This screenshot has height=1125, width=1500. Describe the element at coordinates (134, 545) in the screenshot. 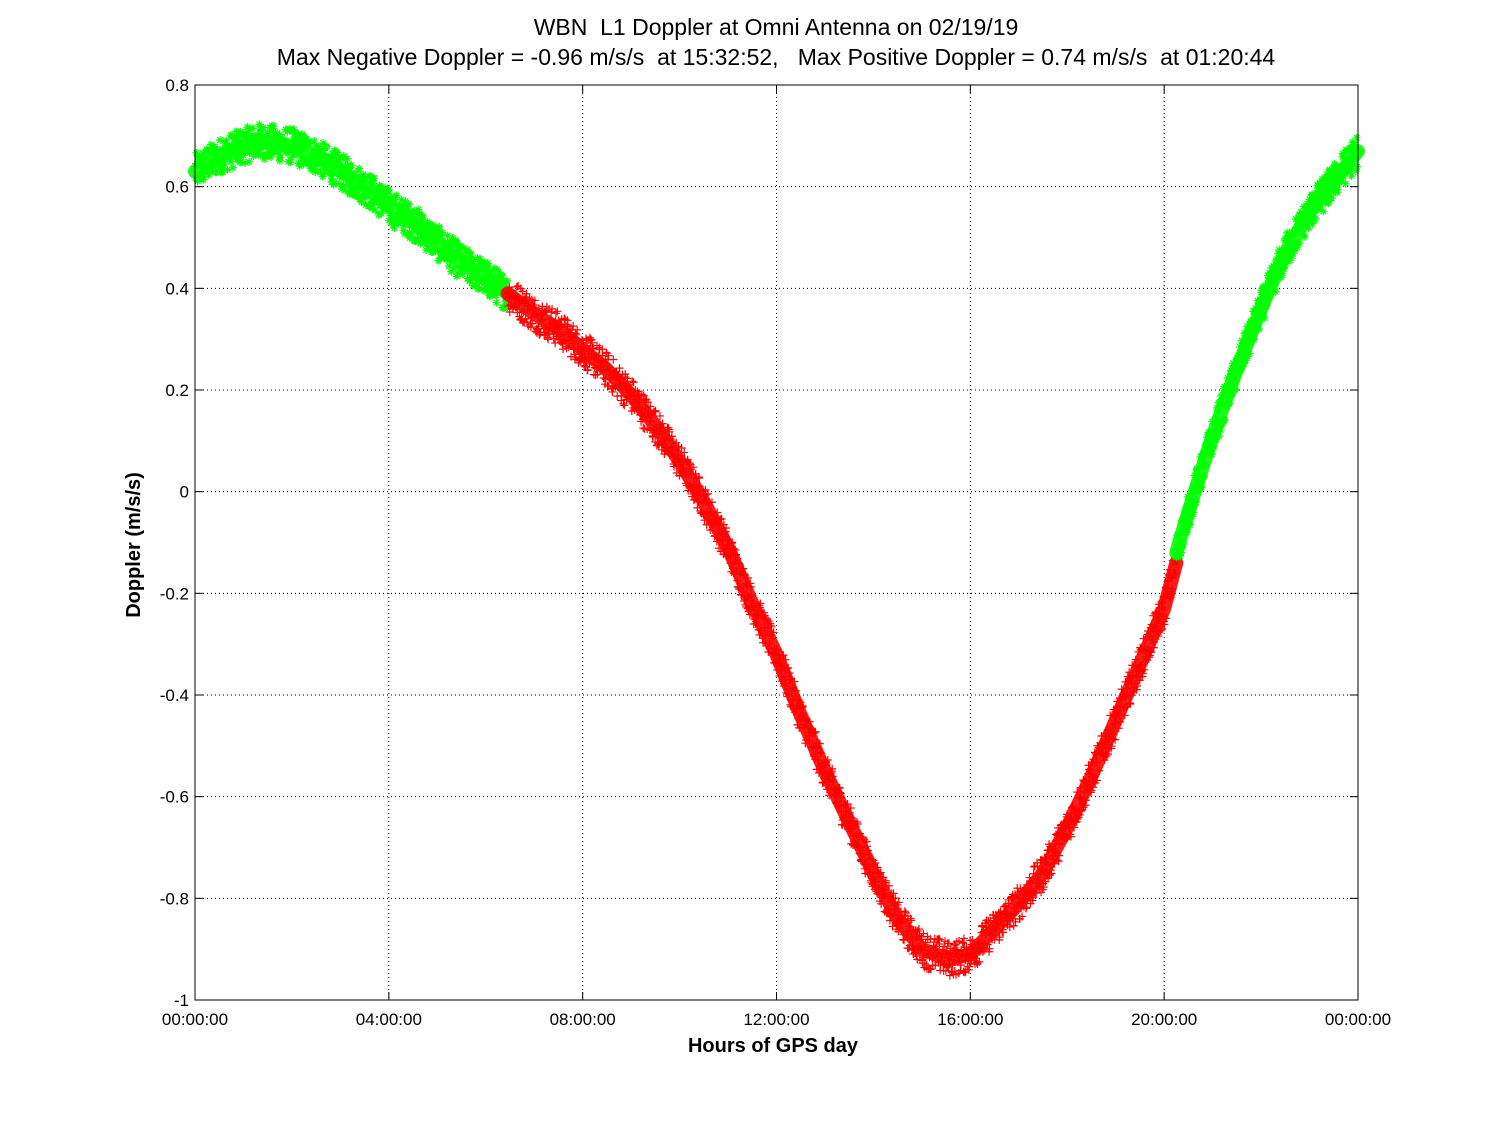

I see `y-axis-label: Doppler (m/s/s)` at that location.